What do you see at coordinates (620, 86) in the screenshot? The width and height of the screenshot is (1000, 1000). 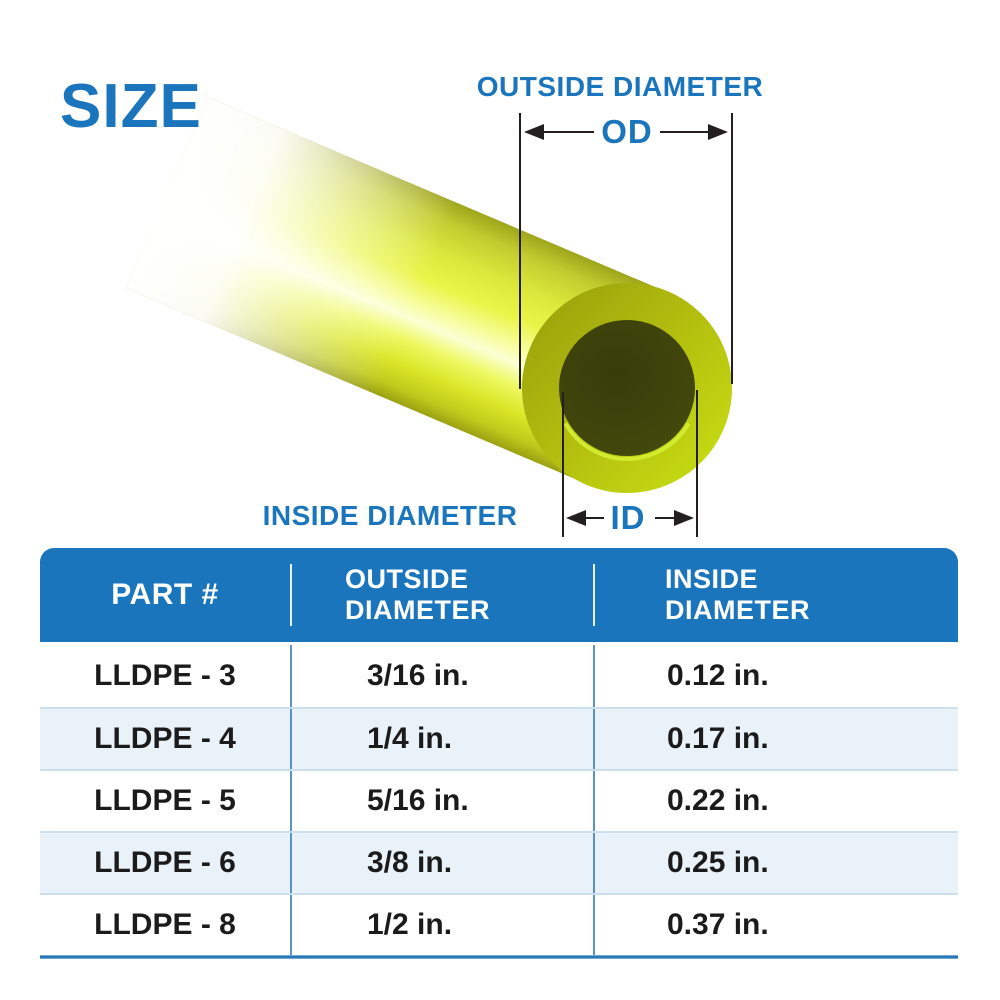 I see `outside-diameter-label: OUTSIDE DIAMETER` at bounding box center [620, 86].